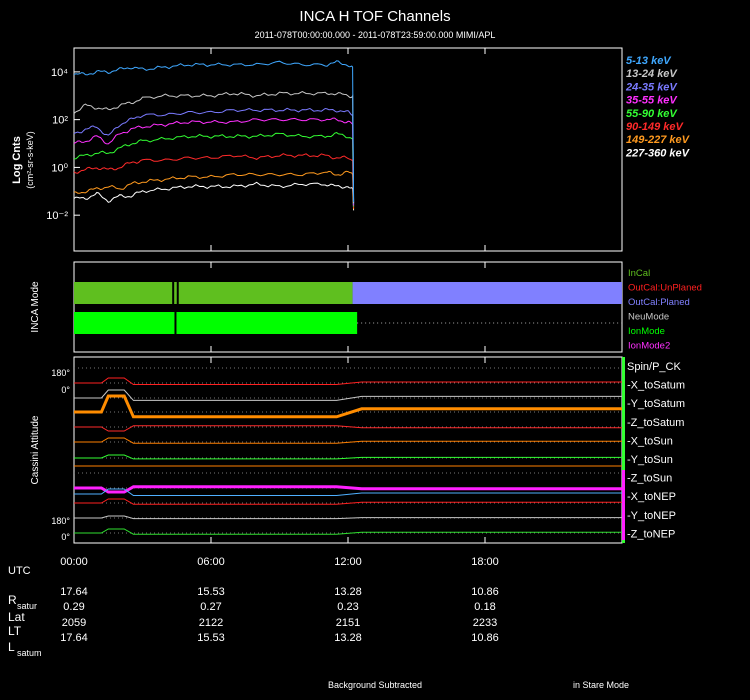  I want to click on ephem-value-0-1: 15.53, so click(211, 592).